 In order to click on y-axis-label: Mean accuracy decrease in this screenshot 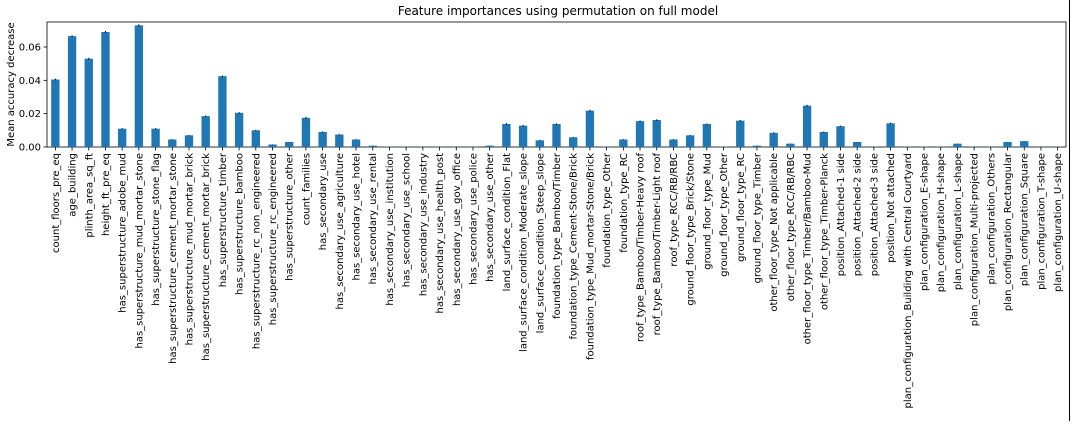, I will do `click(11, 84)`.